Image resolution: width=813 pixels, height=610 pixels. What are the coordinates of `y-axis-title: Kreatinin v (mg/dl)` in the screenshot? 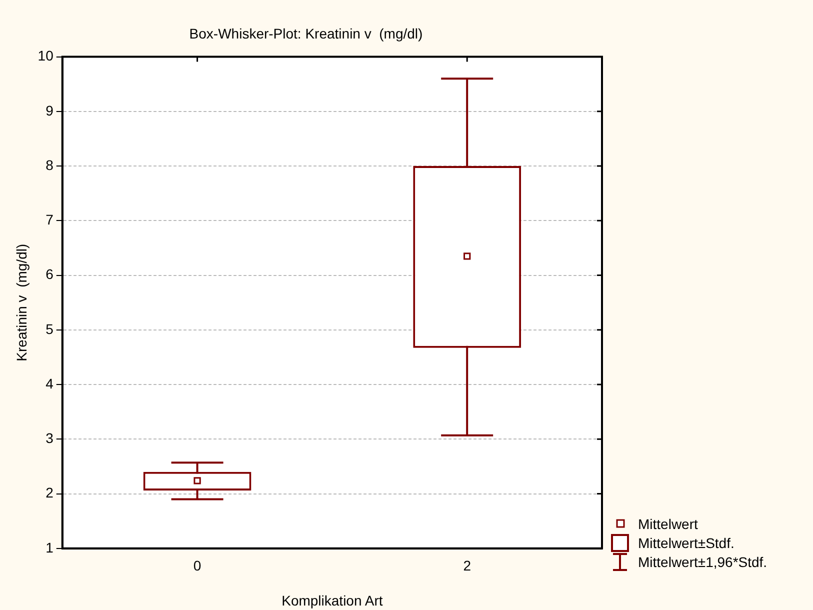 It's located at (21, 303).